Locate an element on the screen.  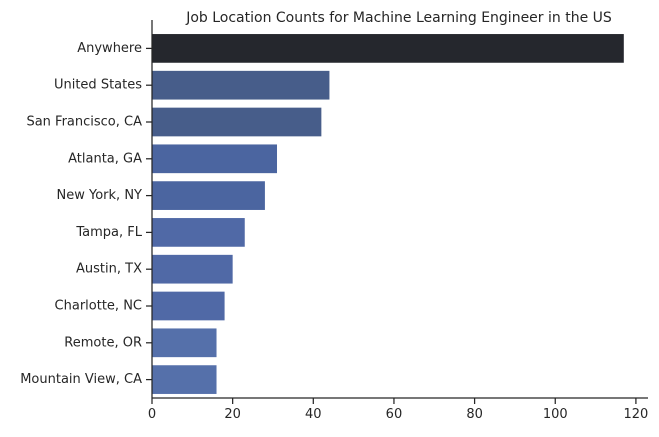
y-tick-label: Charlotte, NC is located at coordinates (98, 306).